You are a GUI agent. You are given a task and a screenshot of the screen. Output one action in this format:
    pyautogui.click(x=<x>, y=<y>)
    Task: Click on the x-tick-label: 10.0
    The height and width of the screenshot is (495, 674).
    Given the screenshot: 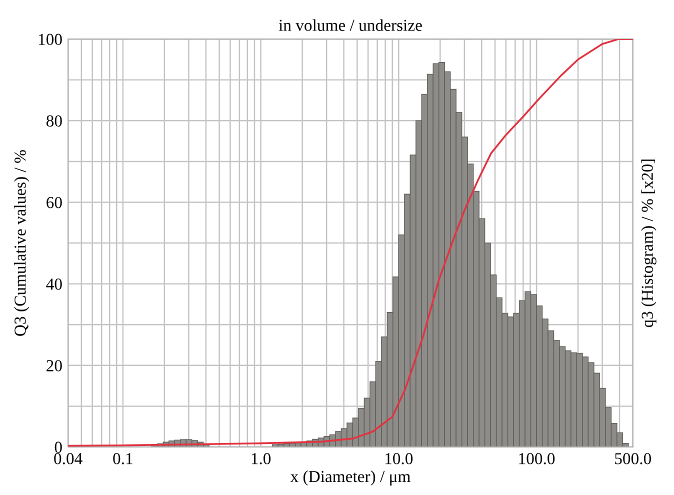 What is the action you would take?
    pyautogui.click(x=399, y=458)
    